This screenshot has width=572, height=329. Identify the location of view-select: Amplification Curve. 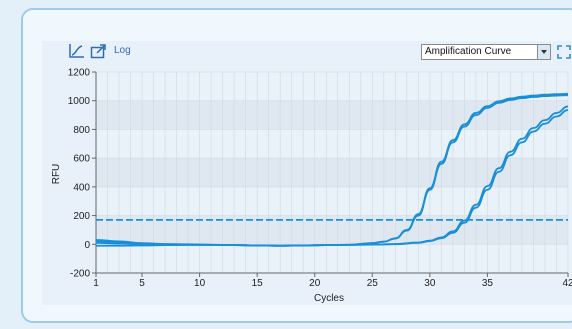
(486, 52).